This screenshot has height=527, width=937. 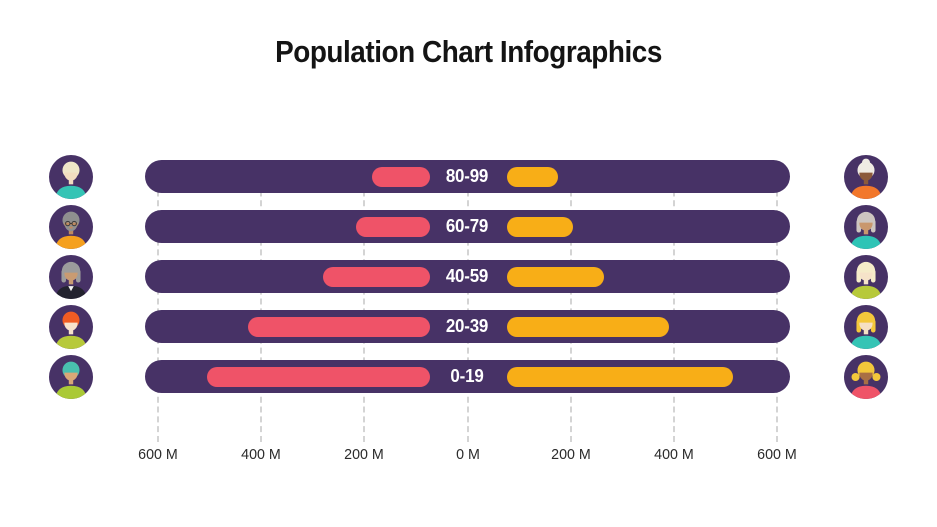 I want to click on avatar-girl-blonde-pigtails-pink-shirt-icon, so click(x=866, y=376).